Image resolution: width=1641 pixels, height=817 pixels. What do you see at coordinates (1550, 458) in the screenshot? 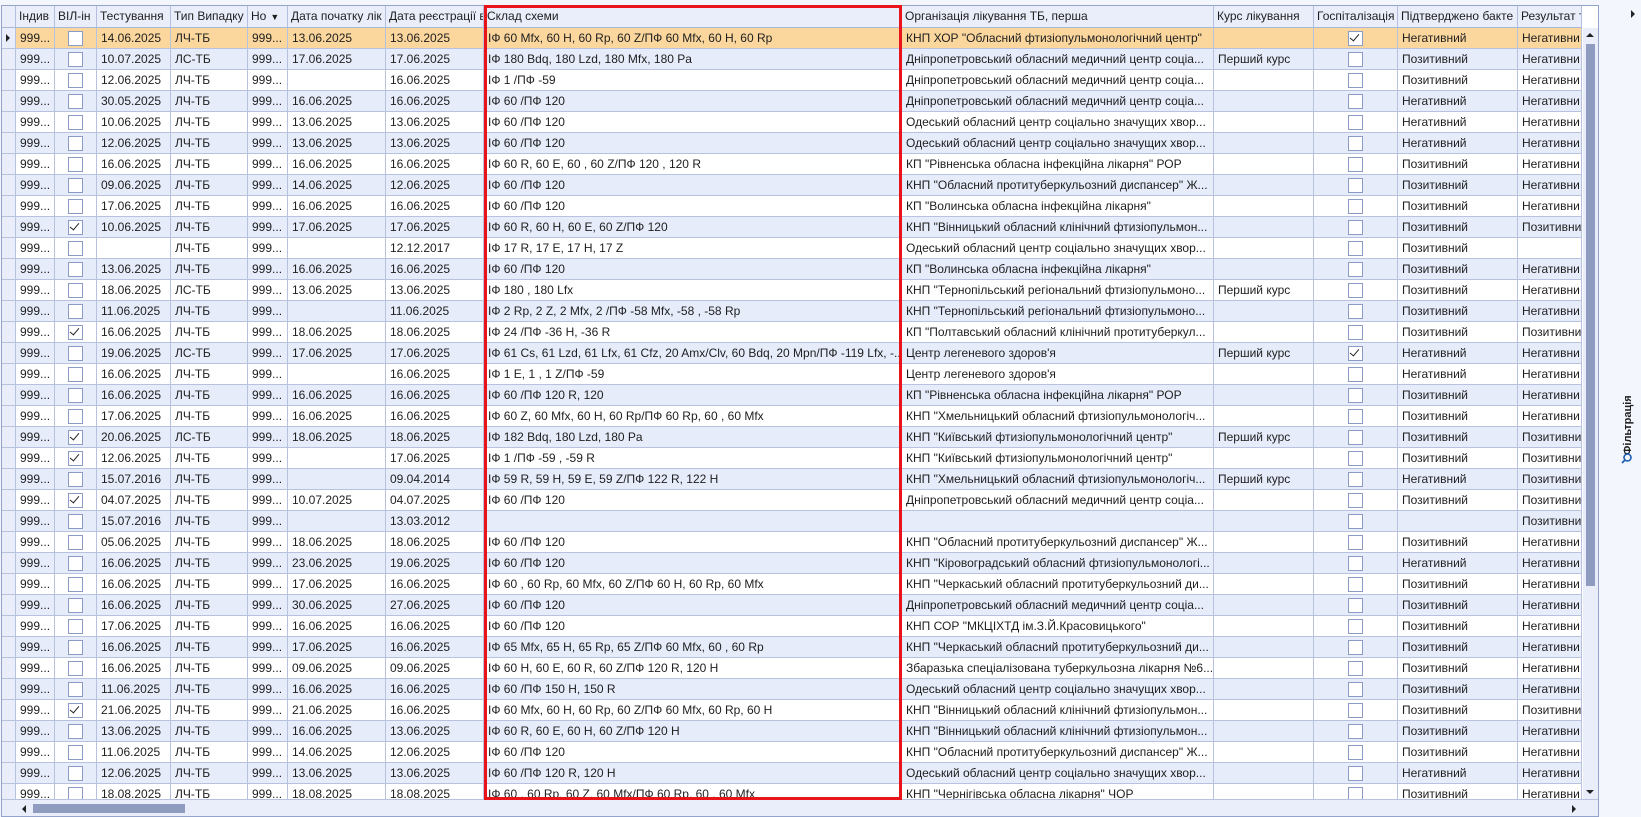
I see `cell-result: Позитивни` at bounding box center [1550, 458].